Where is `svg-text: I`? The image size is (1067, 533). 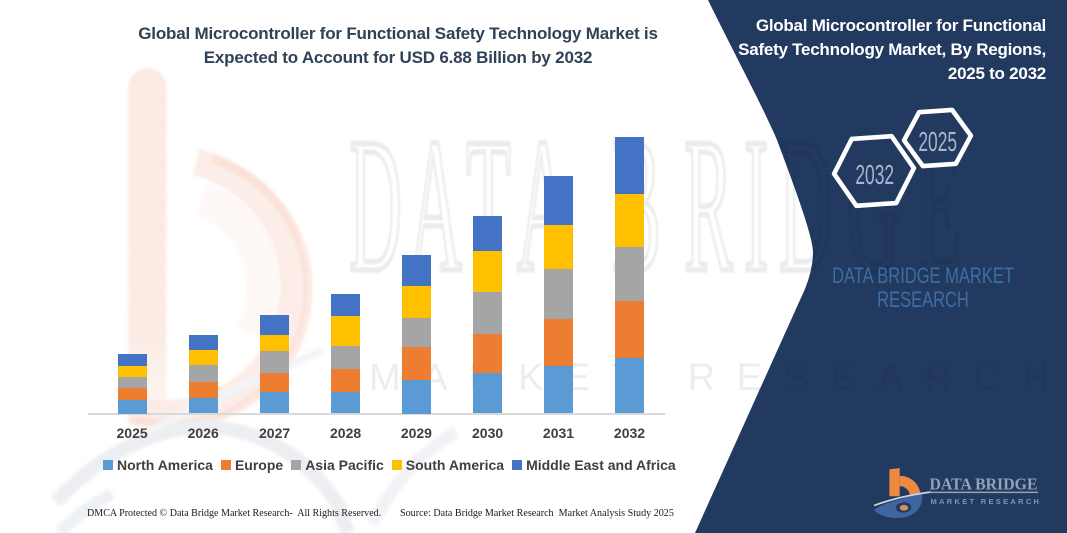 svg-text: I is located at coordinates (756, 205).